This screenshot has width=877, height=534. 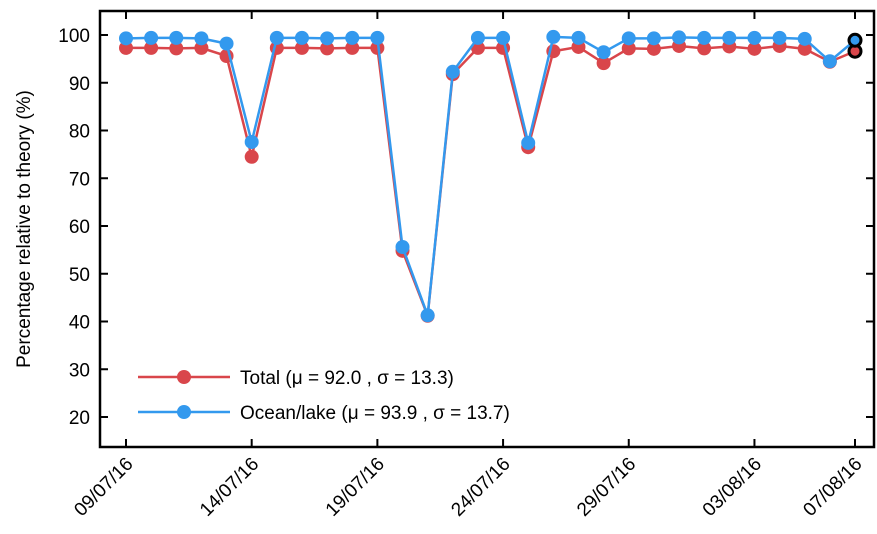 What do you see at coordinates (375, 413) in the screenshot?
I see `legend-label-2: Ocean/lake (μ = 93.9 , σ = 13.7)` at bounding box center [375, 413].